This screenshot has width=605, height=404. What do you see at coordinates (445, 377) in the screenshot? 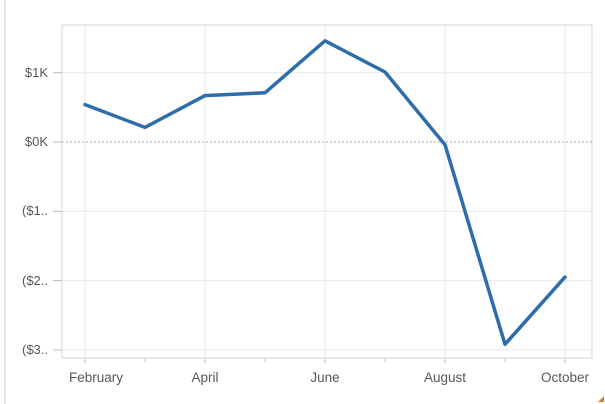
I see `x-axis-tick-label: August` at bounding box center [445, 377].